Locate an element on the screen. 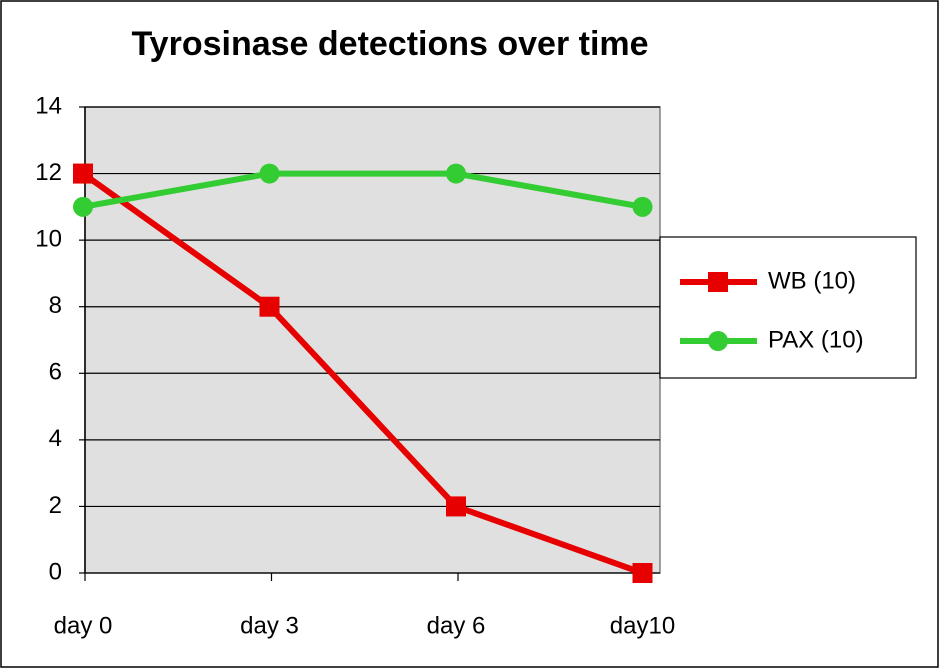  y-tick-label: 10 is located at coordinates (48, 238).